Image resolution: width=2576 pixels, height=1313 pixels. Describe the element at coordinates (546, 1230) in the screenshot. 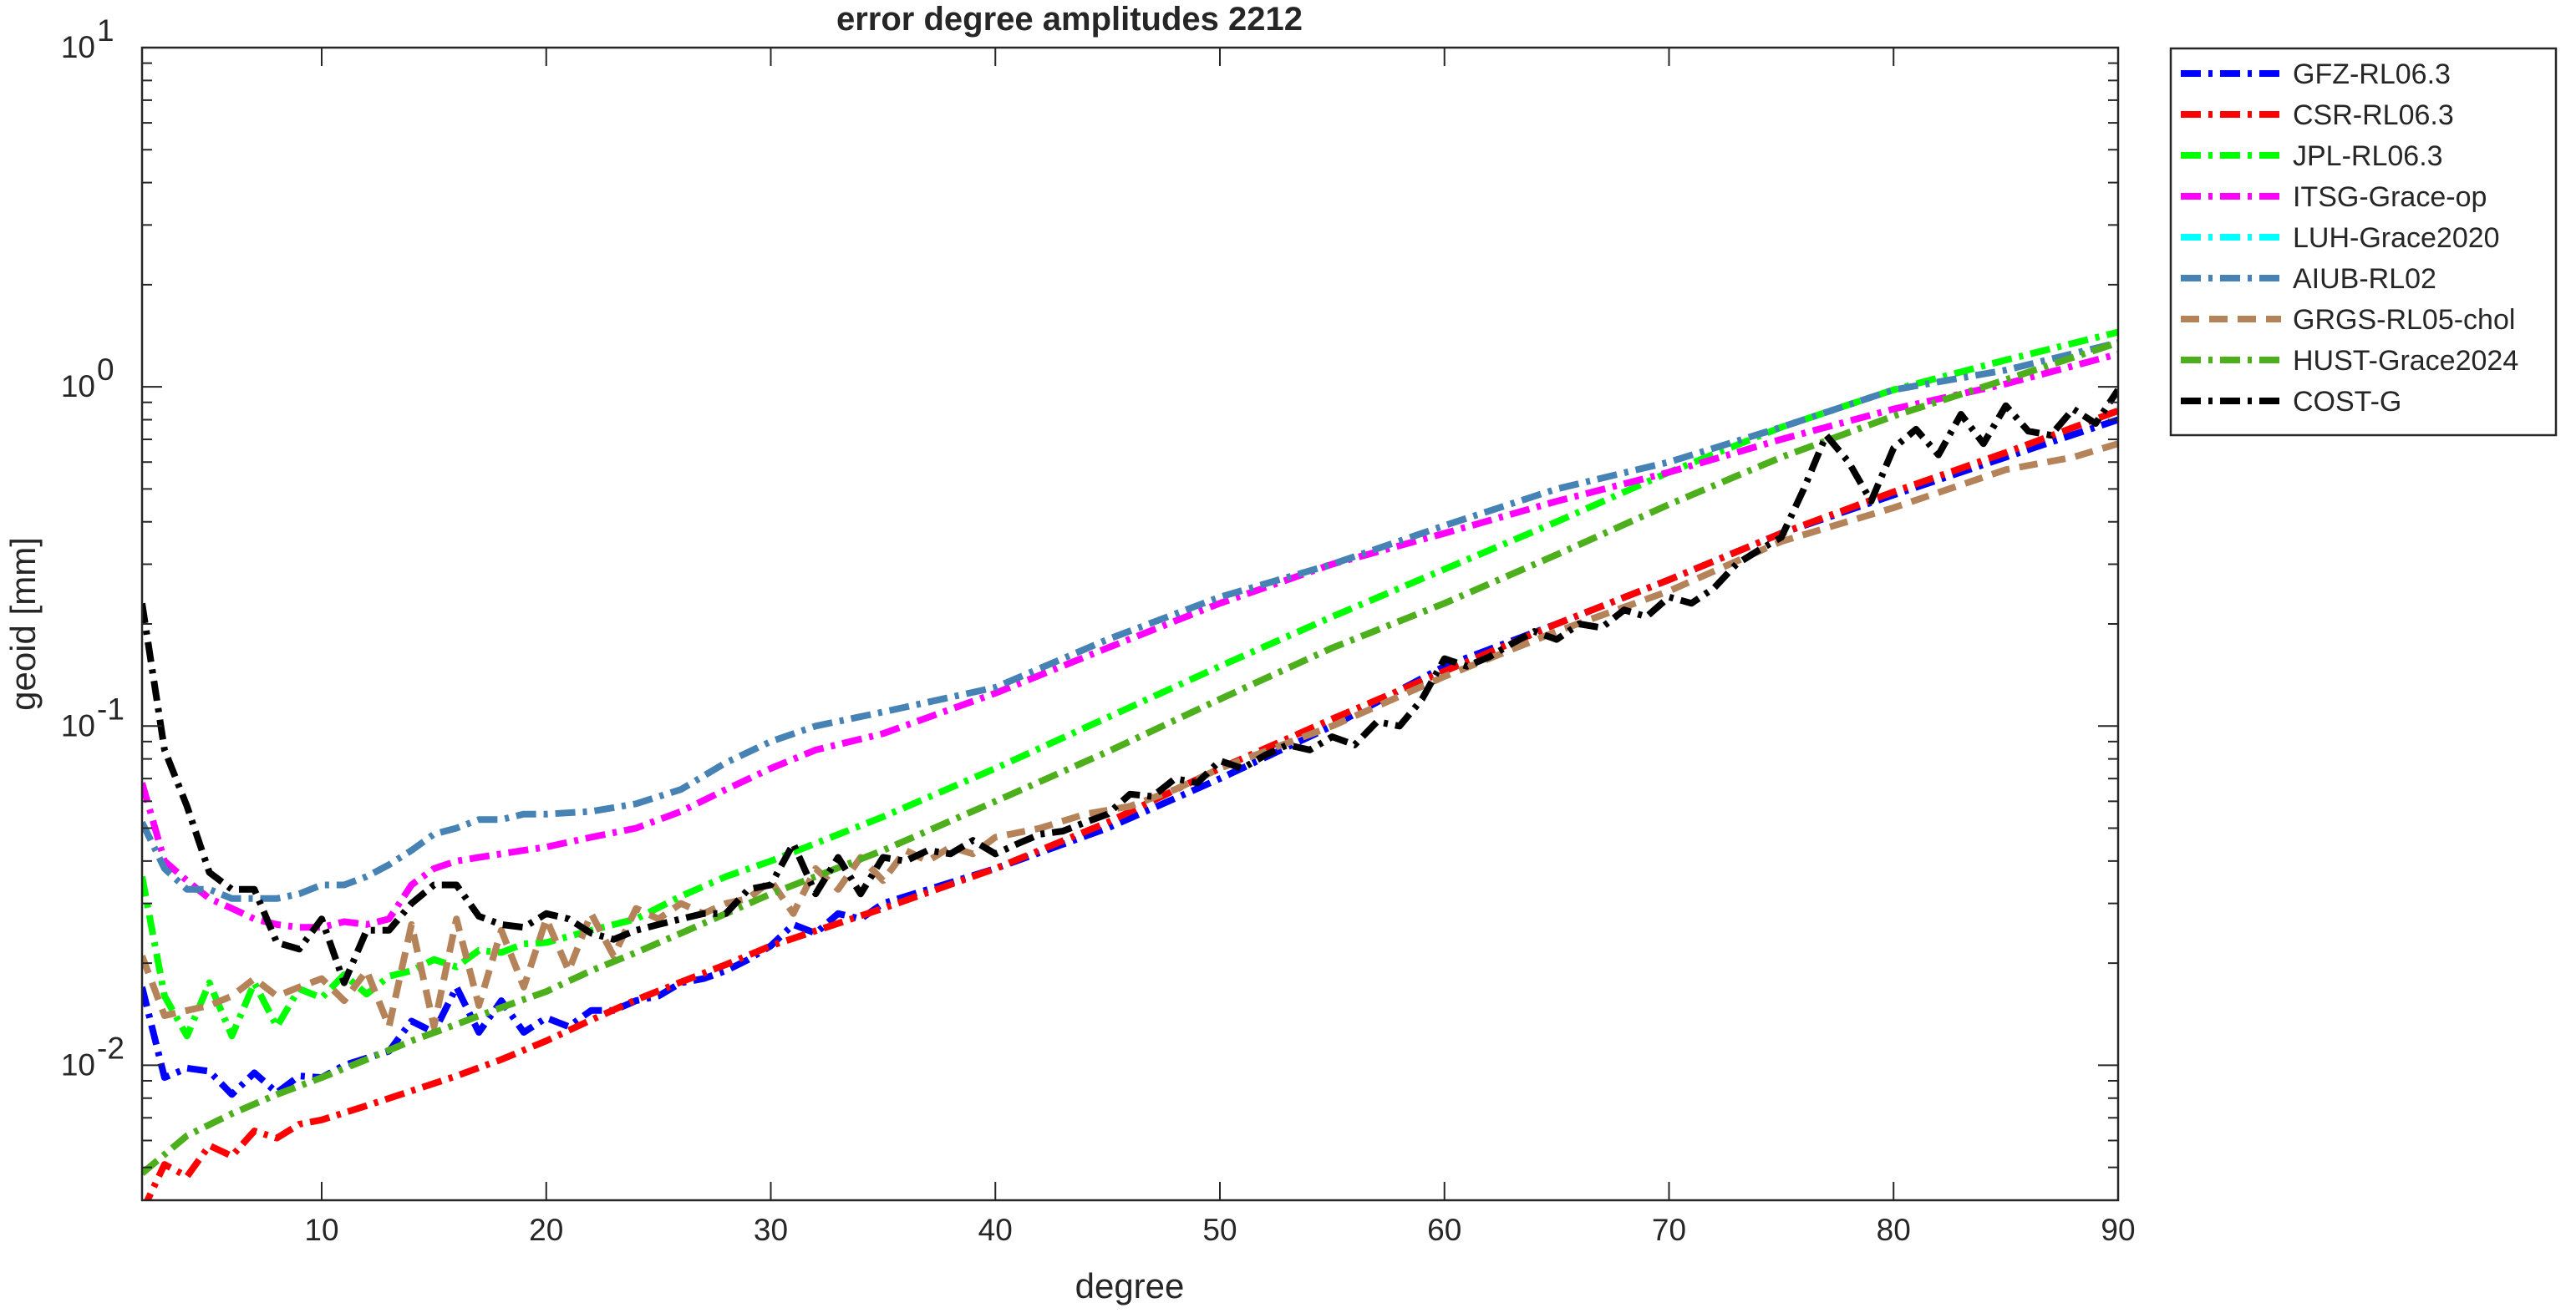

I see `x-tick-label: 20` at that location.